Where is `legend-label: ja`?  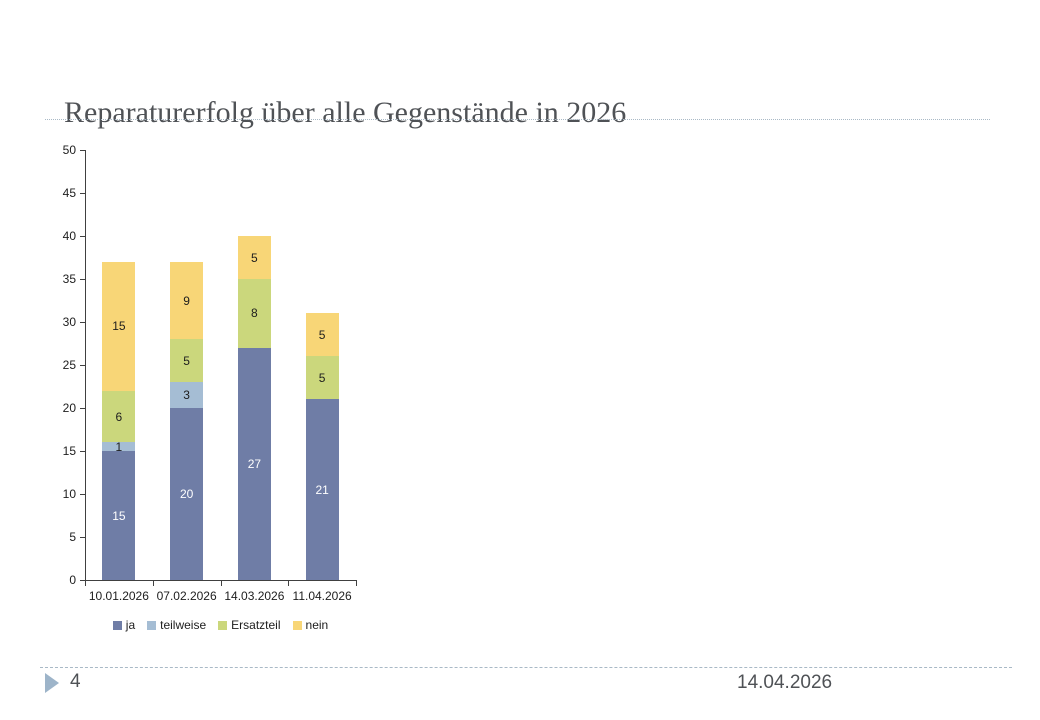 legend-label: ja is located at coordinates (130, 625).